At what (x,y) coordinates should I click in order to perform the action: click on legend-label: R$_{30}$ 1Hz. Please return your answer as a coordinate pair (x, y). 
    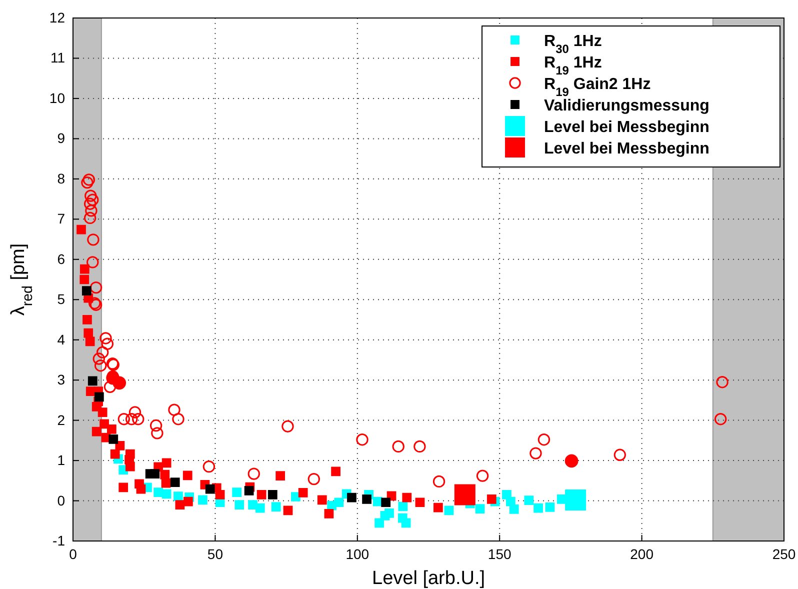
    Looking at the image, I should click on (573, 44).